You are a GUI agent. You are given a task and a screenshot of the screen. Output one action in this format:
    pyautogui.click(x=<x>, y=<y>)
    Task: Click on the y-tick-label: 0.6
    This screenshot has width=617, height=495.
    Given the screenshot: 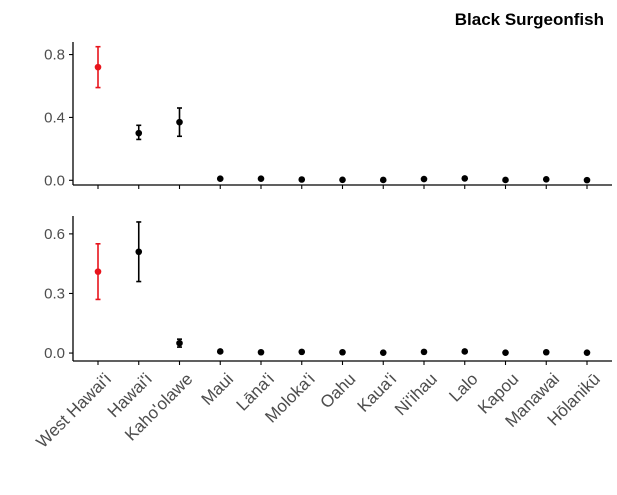 What is the action you would take?
    pyautogui.click(x=54, y=234)
    